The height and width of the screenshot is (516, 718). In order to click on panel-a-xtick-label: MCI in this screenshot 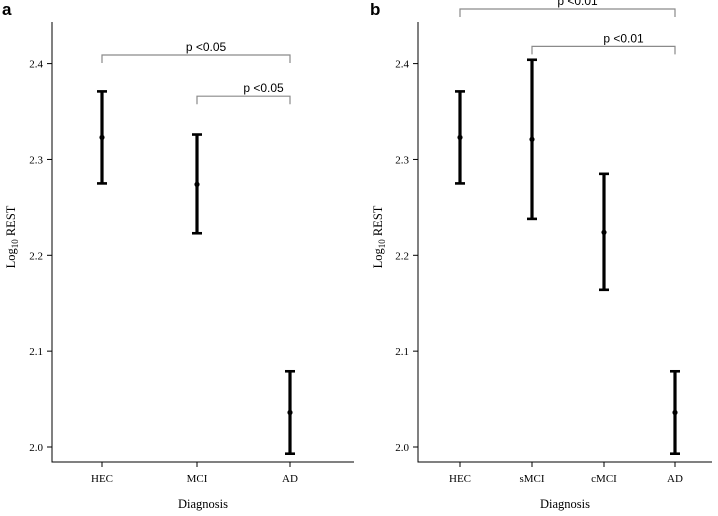, I will do `click(197, 479)`.